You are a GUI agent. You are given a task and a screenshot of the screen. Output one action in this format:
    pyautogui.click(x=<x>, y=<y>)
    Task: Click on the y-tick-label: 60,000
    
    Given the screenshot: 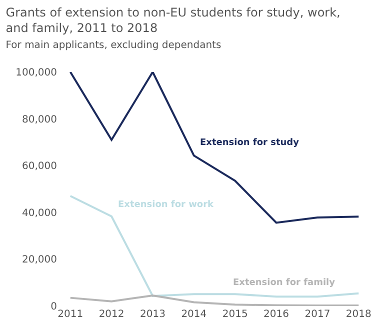 What is the action you would take?
    pyautogui.click(x=39, y=166)
    